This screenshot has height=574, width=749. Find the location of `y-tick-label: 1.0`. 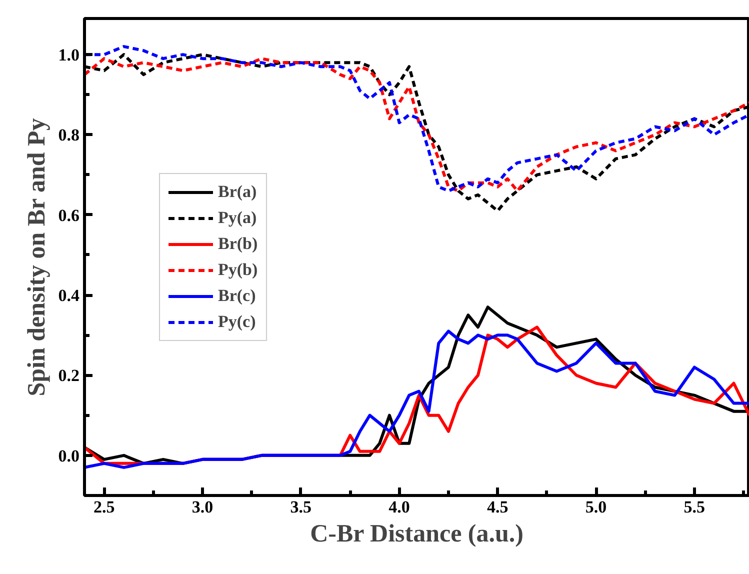

y-tick-label: 1.0 is located at coordinates (69, 55).